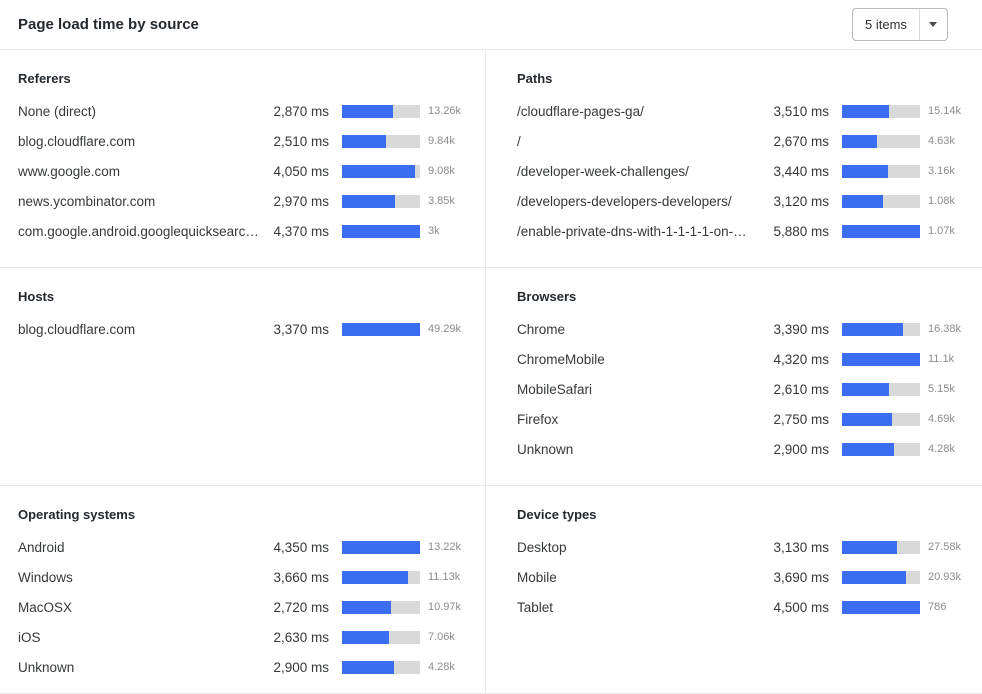 The height and width of the screenshot is (694, 982). What do you see at coordinates (801, 607) in the screenshot?
I see `load-time: 4,500 ms` at bounding box center [801, 607].